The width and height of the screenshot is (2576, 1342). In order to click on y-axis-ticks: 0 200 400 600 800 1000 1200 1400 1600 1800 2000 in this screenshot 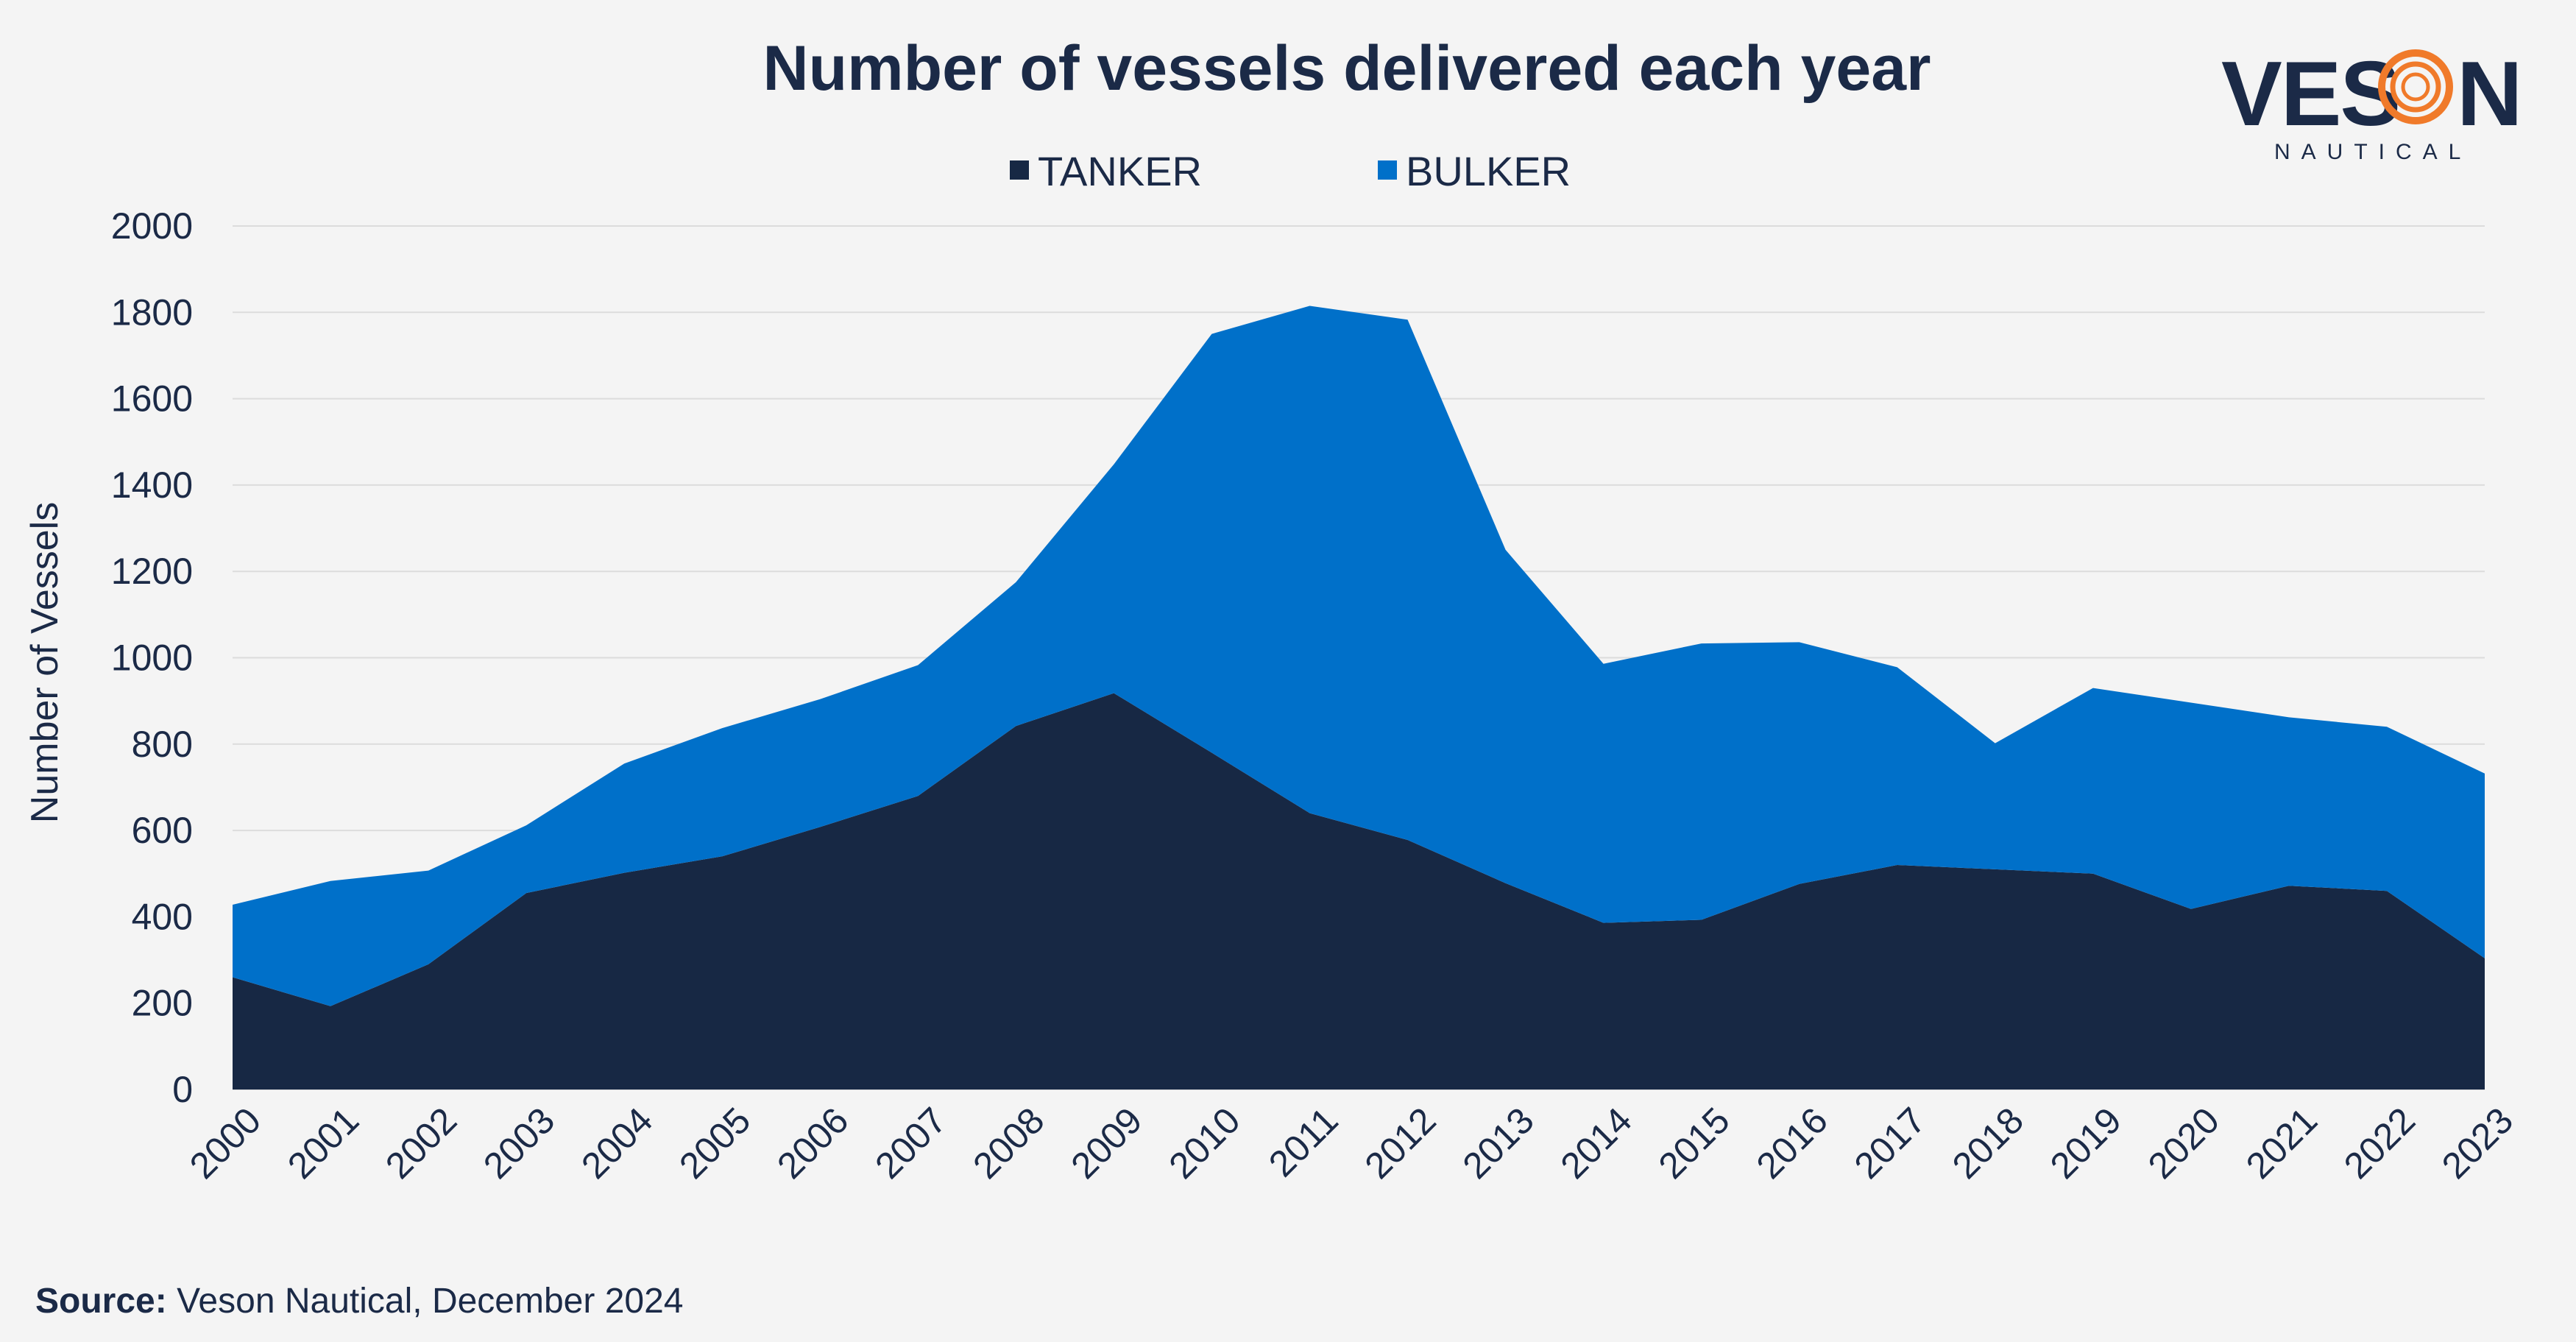, I will do `click(152, 657)`.